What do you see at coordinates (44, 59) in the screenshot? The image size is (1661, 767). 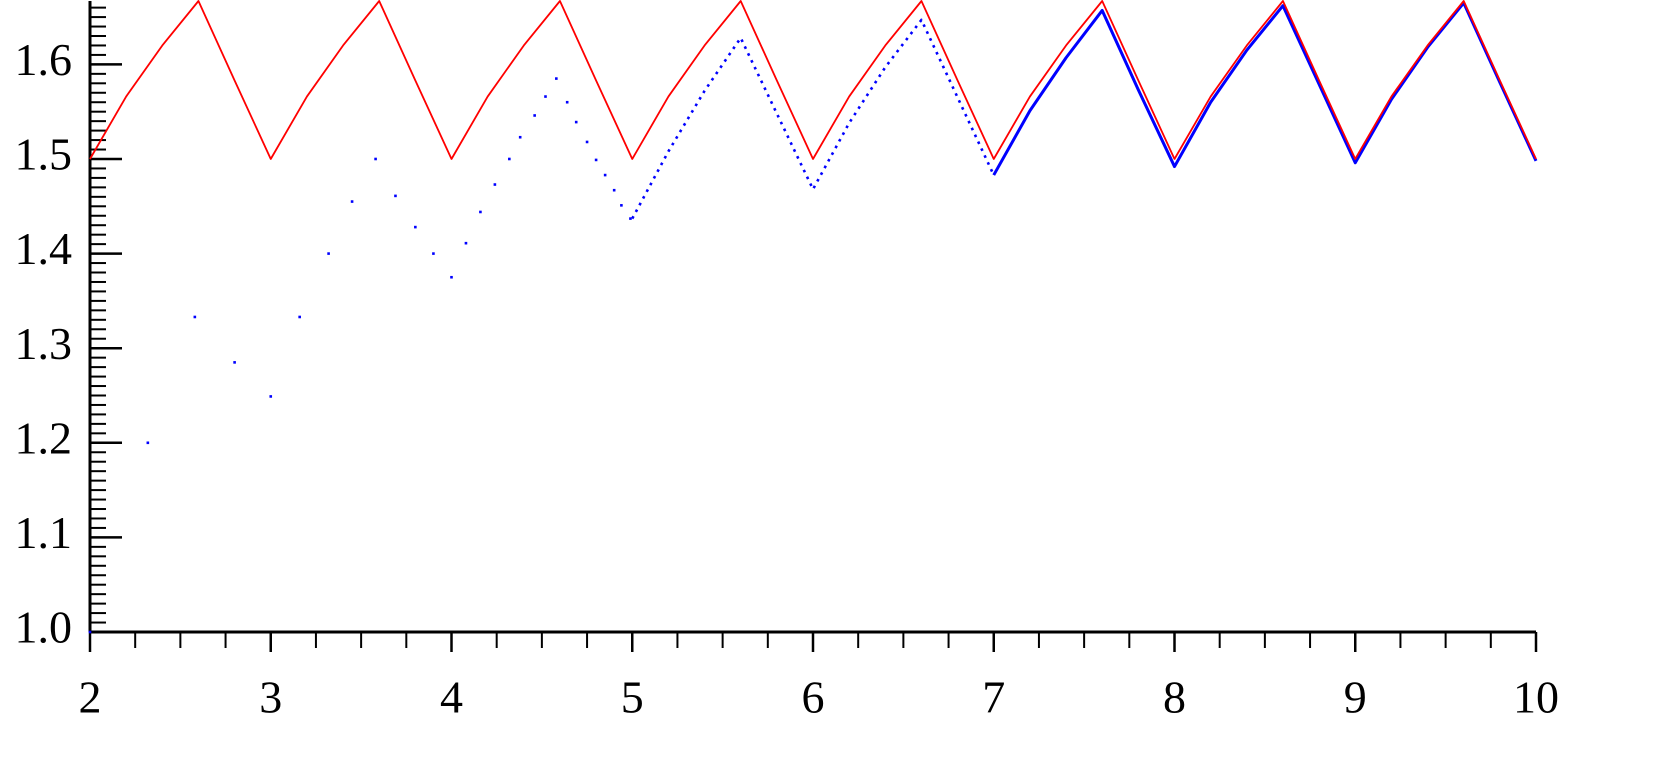 I see `y-tick-label: 1.6` at bounding box center [44, 59].